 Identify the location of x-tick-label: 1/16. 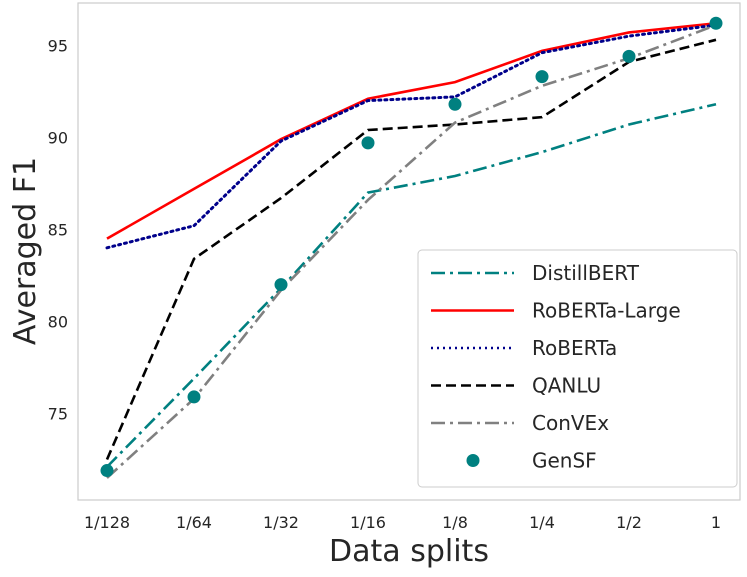
(368, 522).